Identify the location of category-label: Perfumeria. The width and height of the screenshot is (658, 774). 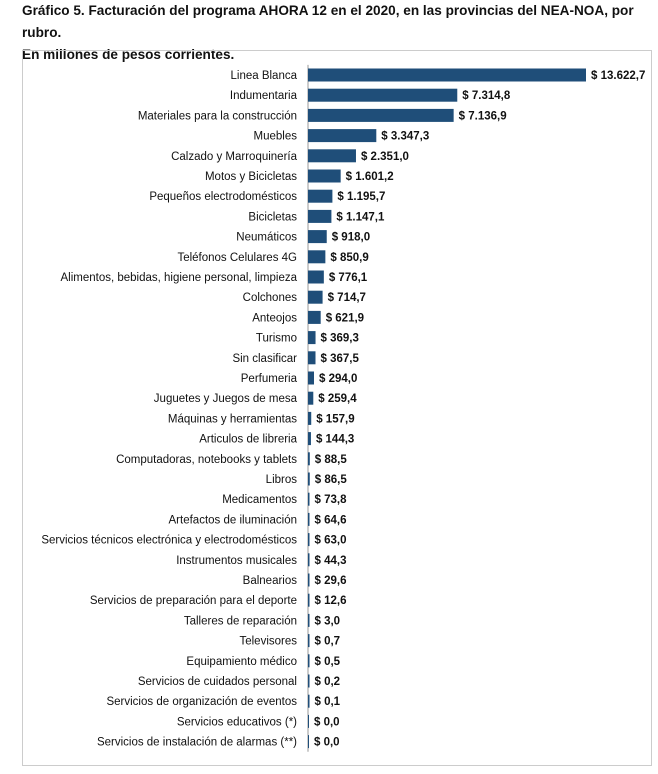
(269, 379).